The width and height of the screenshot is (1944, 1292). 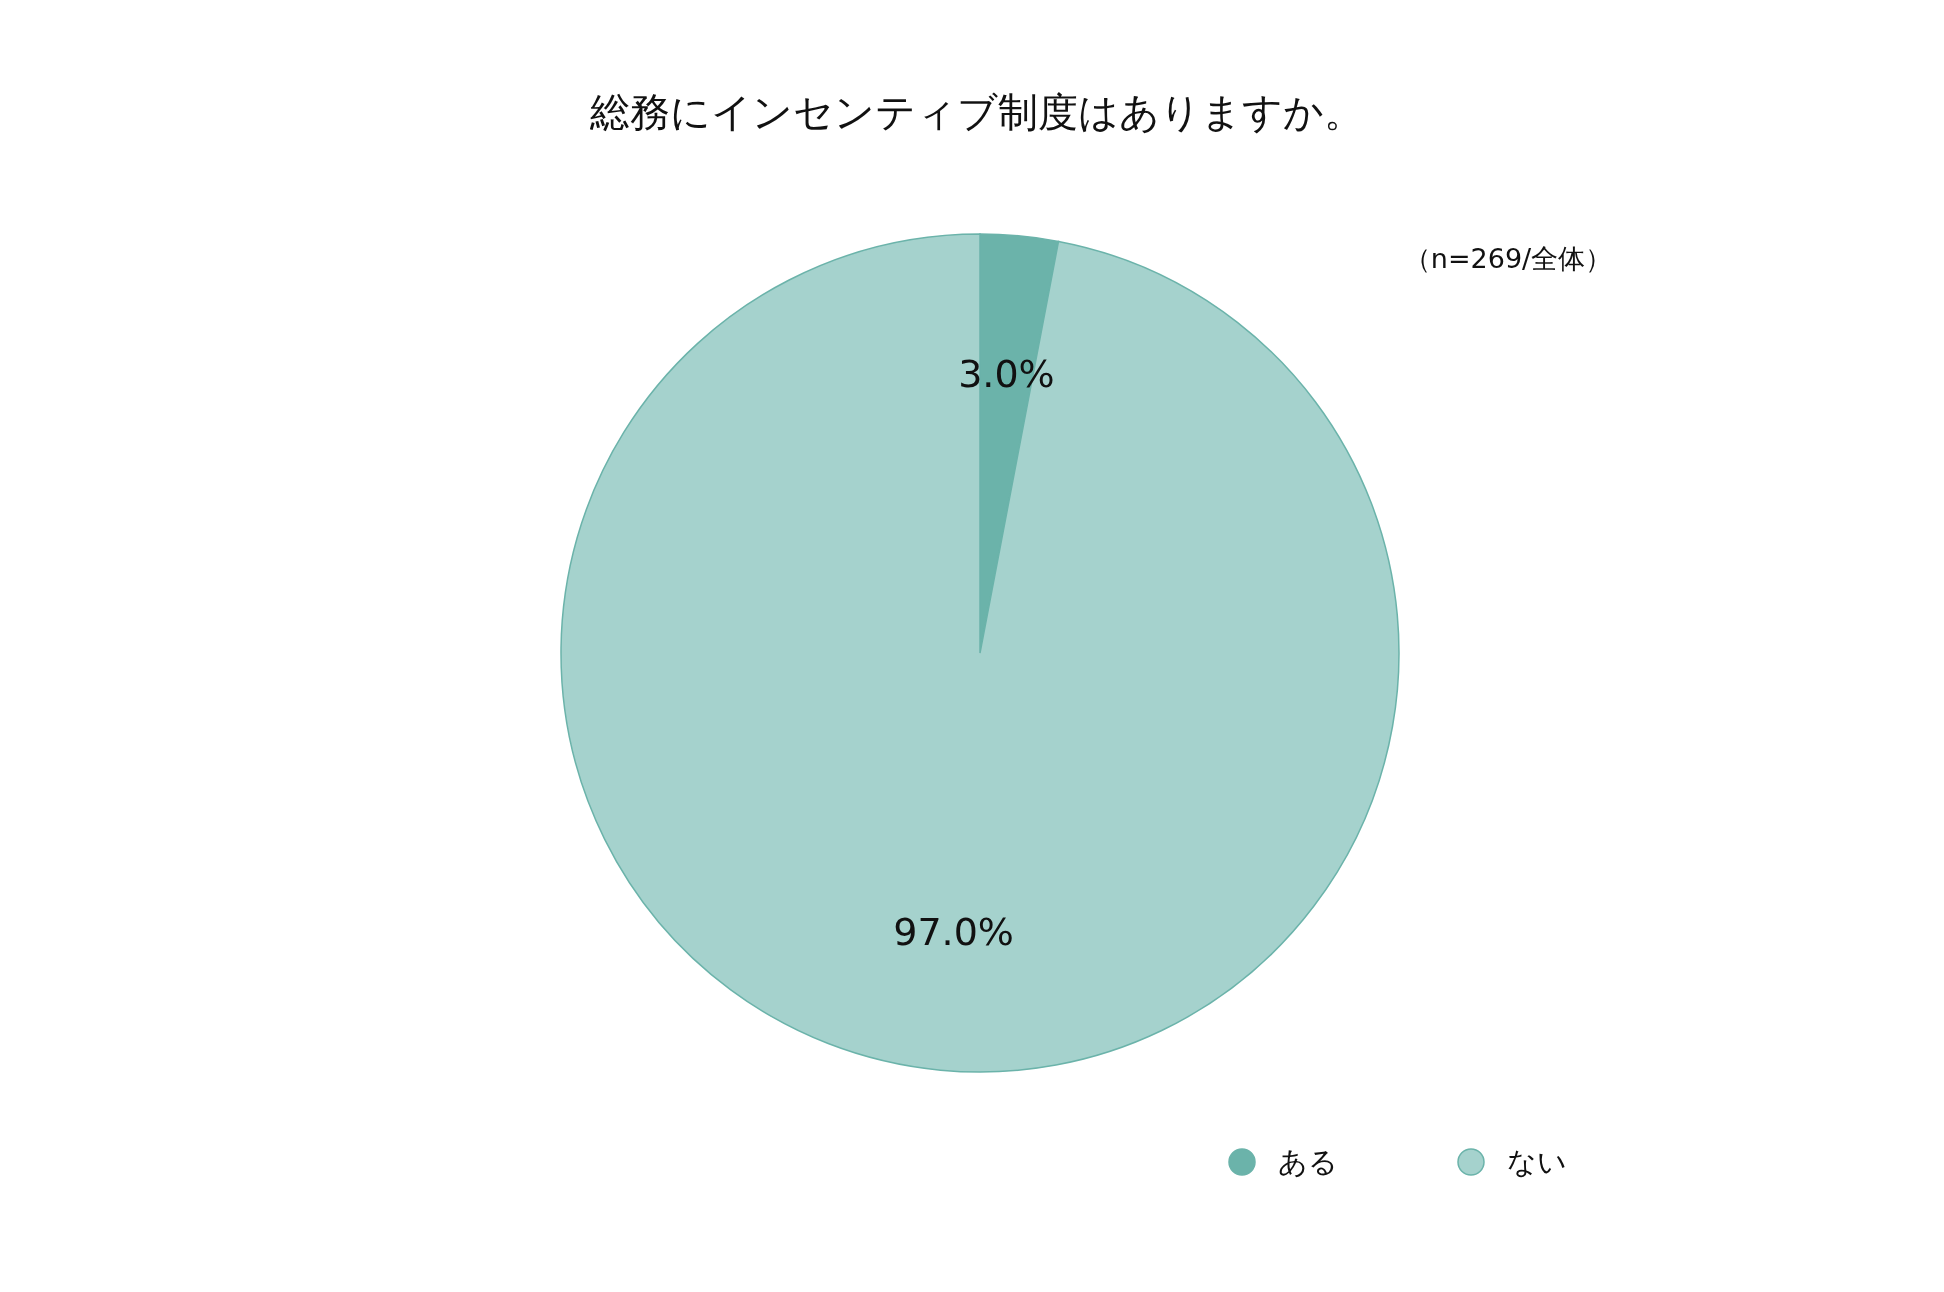 I want to click on chart-title: 総務にインセンティブ制度はありますか。, so click(x=976, y=112).